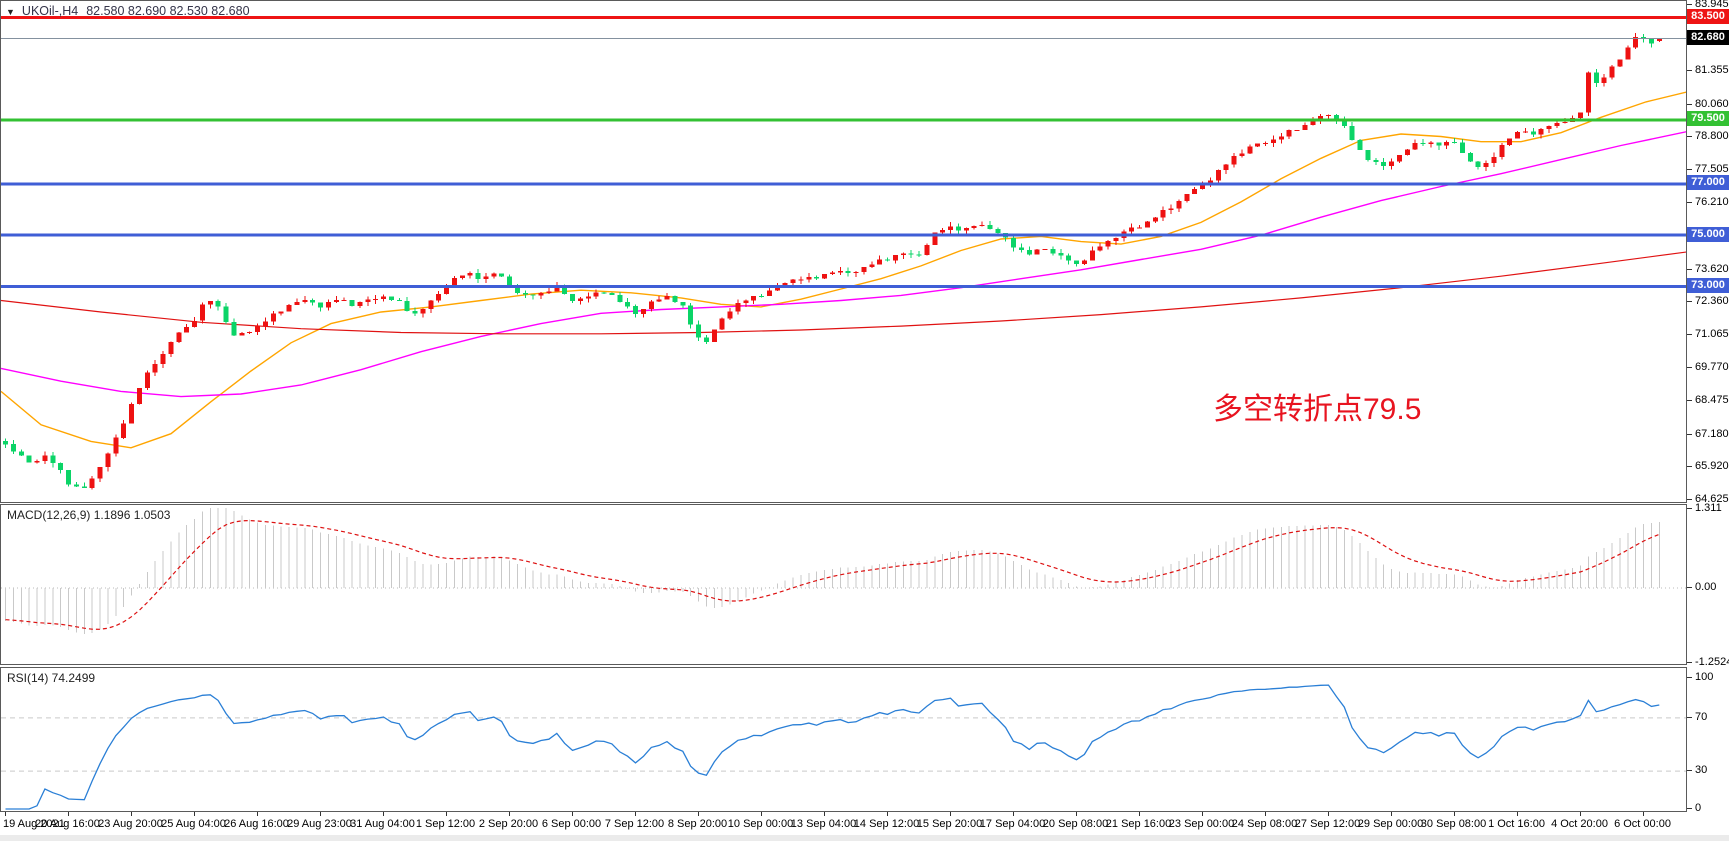 This screenshot has height=841, width=1729. I want to click on price-badge-75.000: 75.000, so click(1708, 234).